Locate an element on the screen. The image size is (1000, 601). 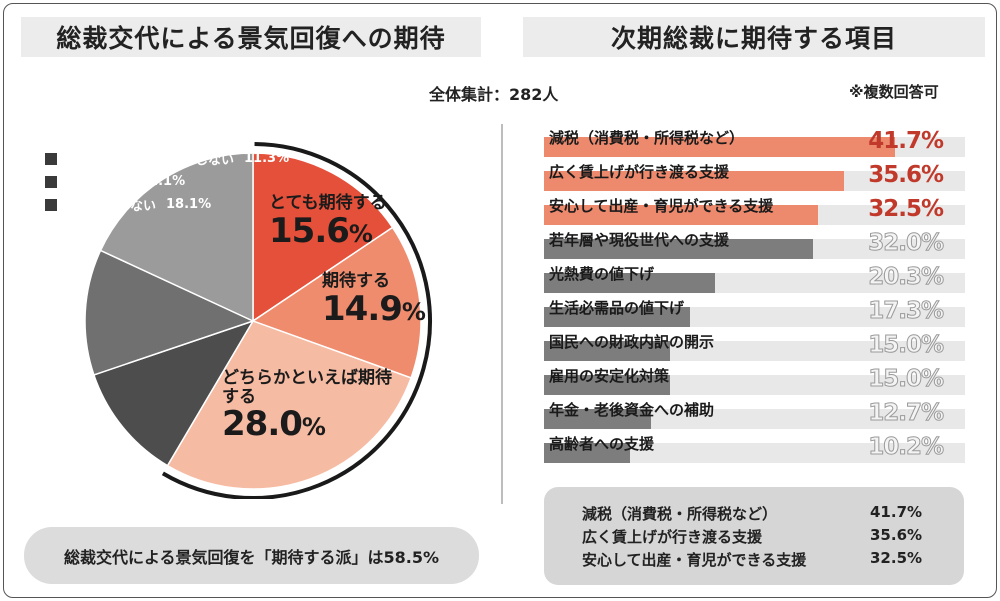
legend-item: 全く期待しない 18.1% is located at coordinates (128, 204).